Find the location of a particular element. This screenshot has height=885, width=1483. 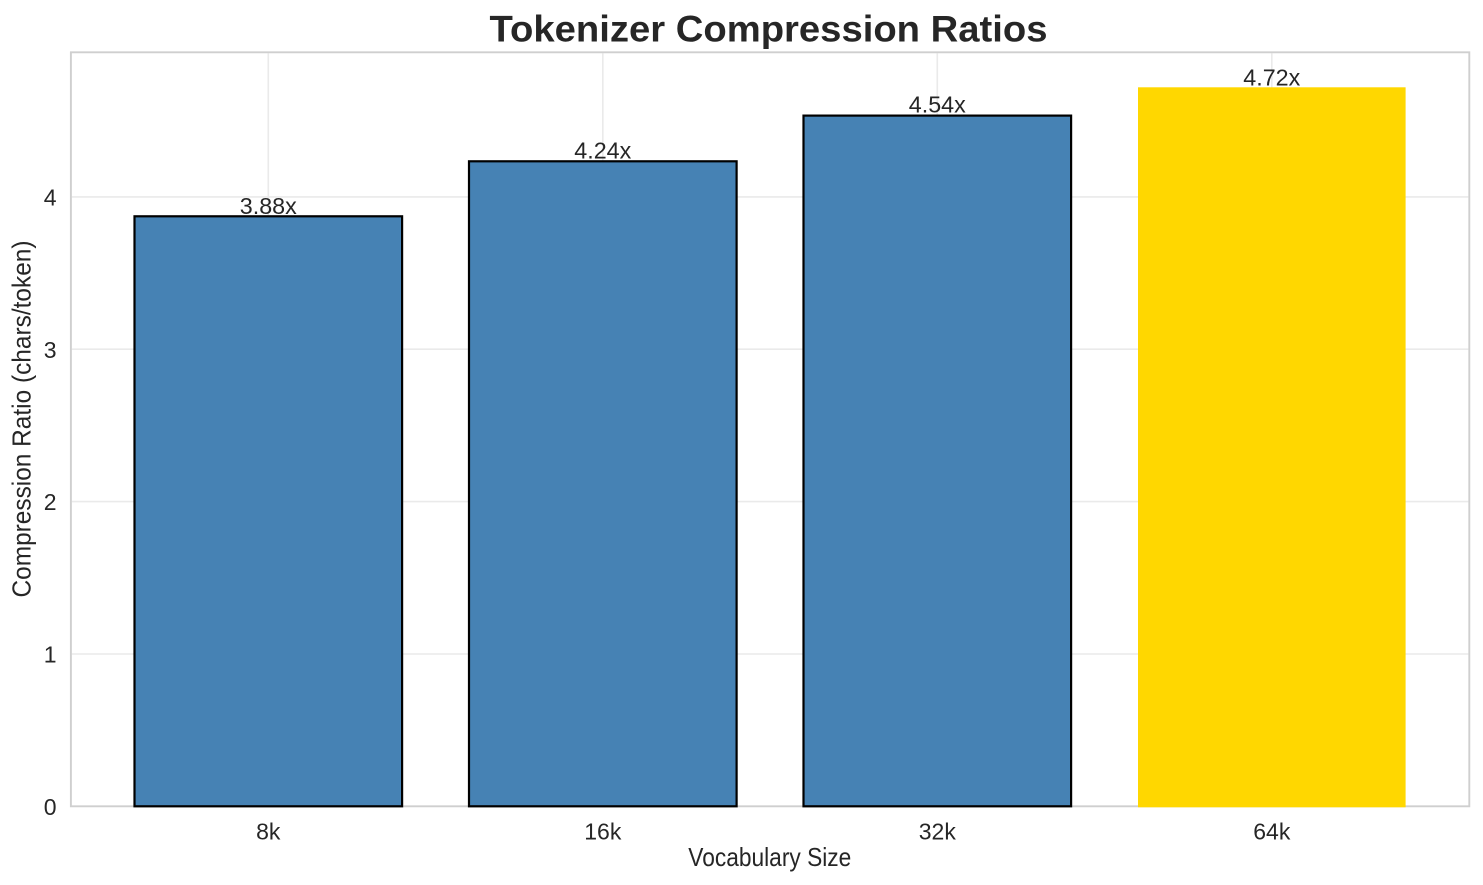

svg-text: 64k is located at coordinates (1272, 831).